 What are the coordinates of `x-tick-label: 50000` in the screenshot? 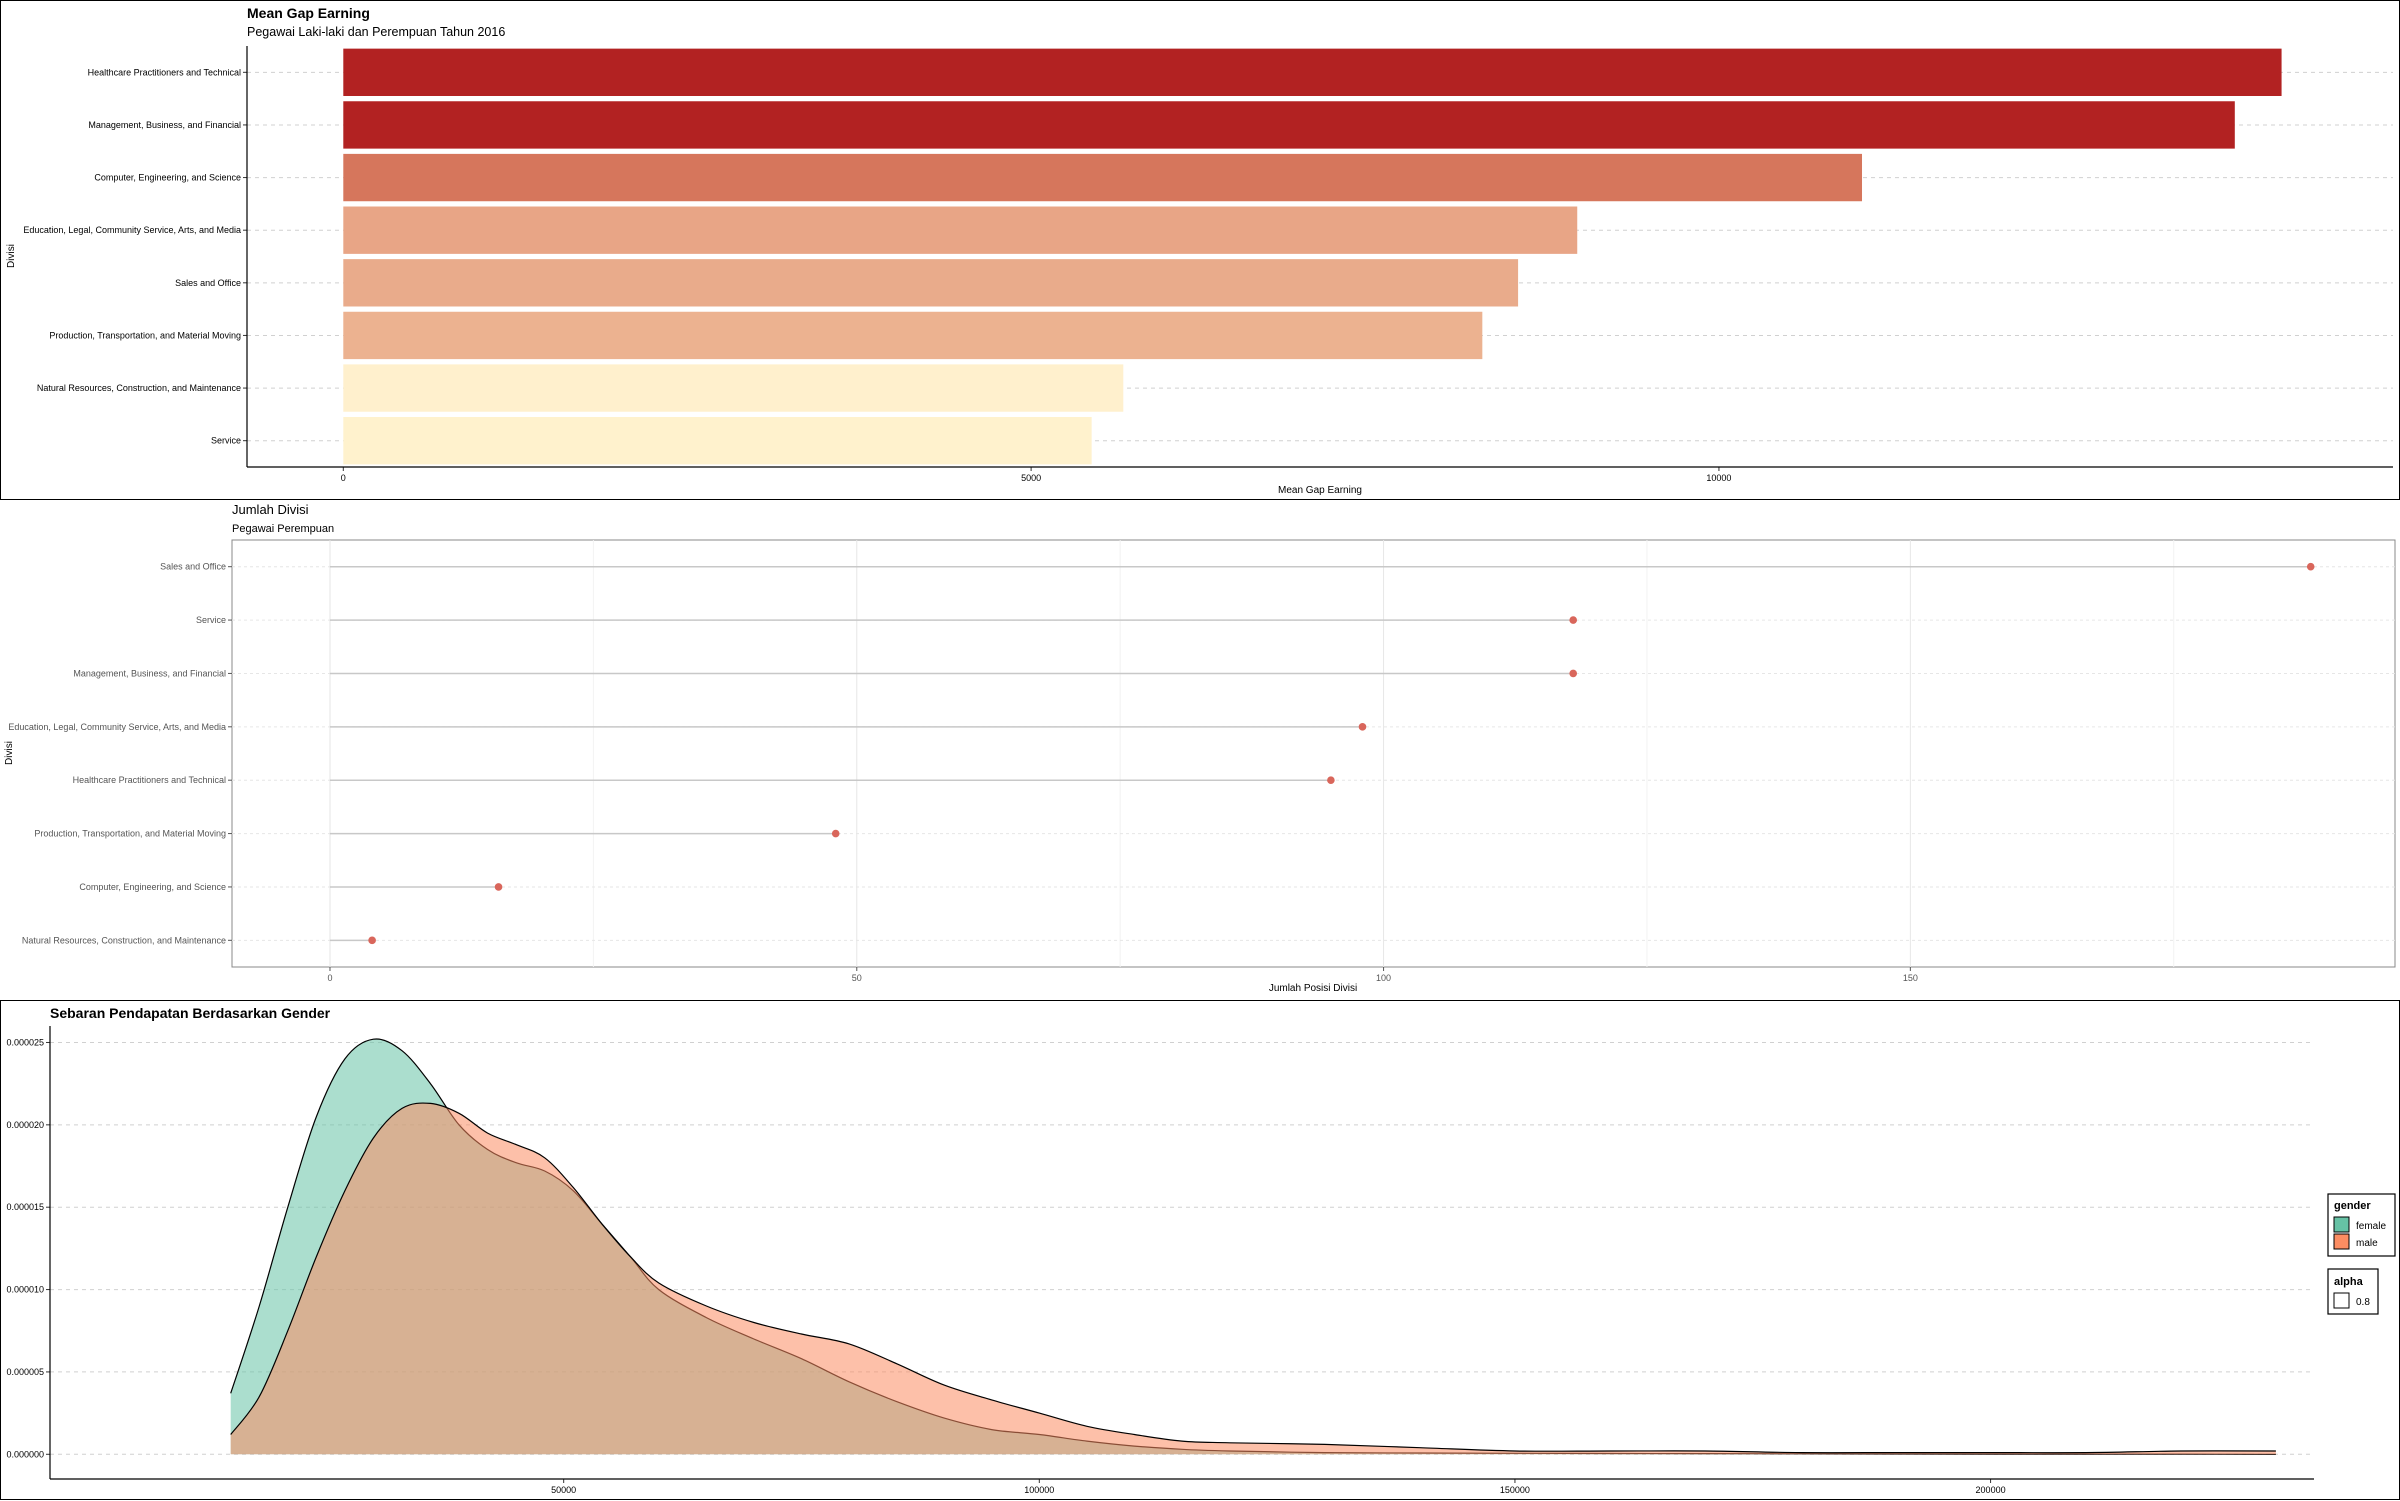 It's located at (563, 1490).